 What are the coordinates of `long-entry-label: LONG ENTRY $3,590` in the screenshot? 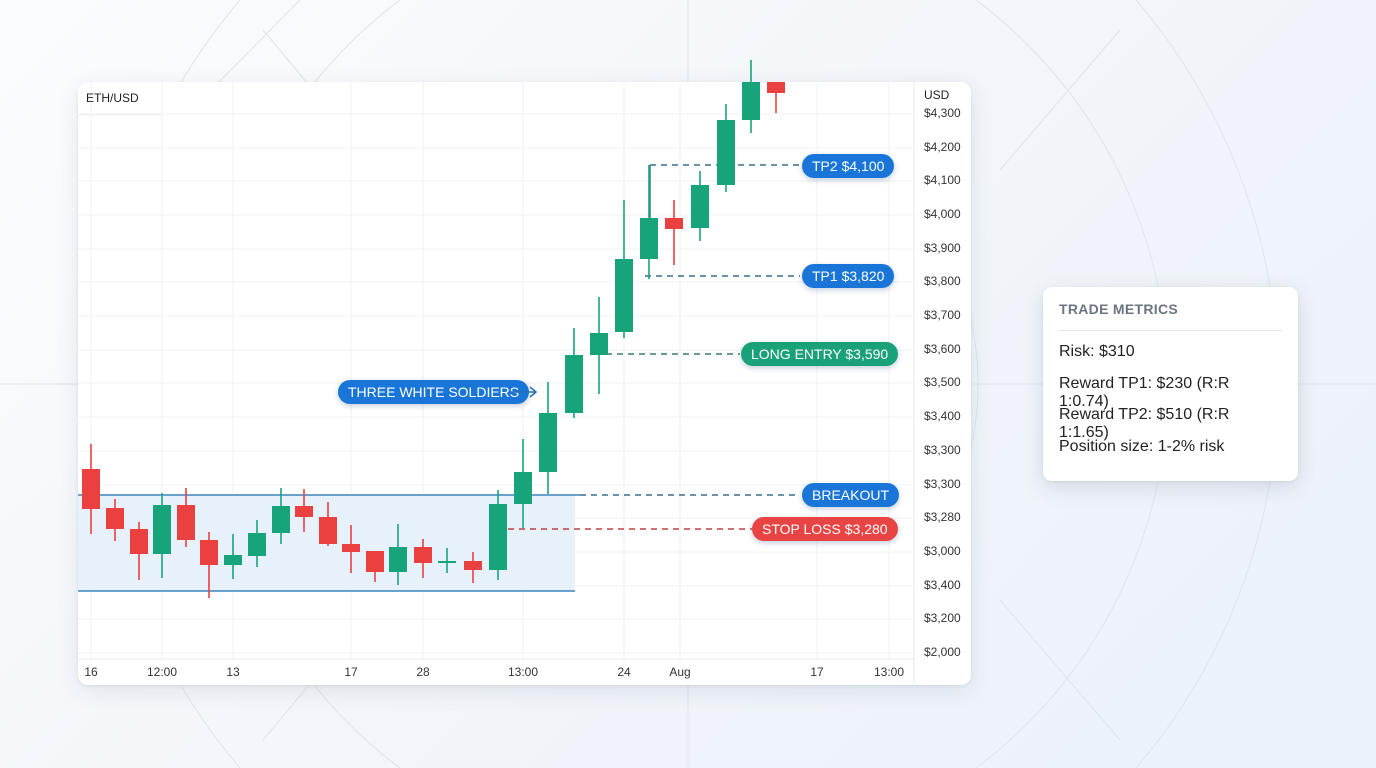 It's located at (820, 354).